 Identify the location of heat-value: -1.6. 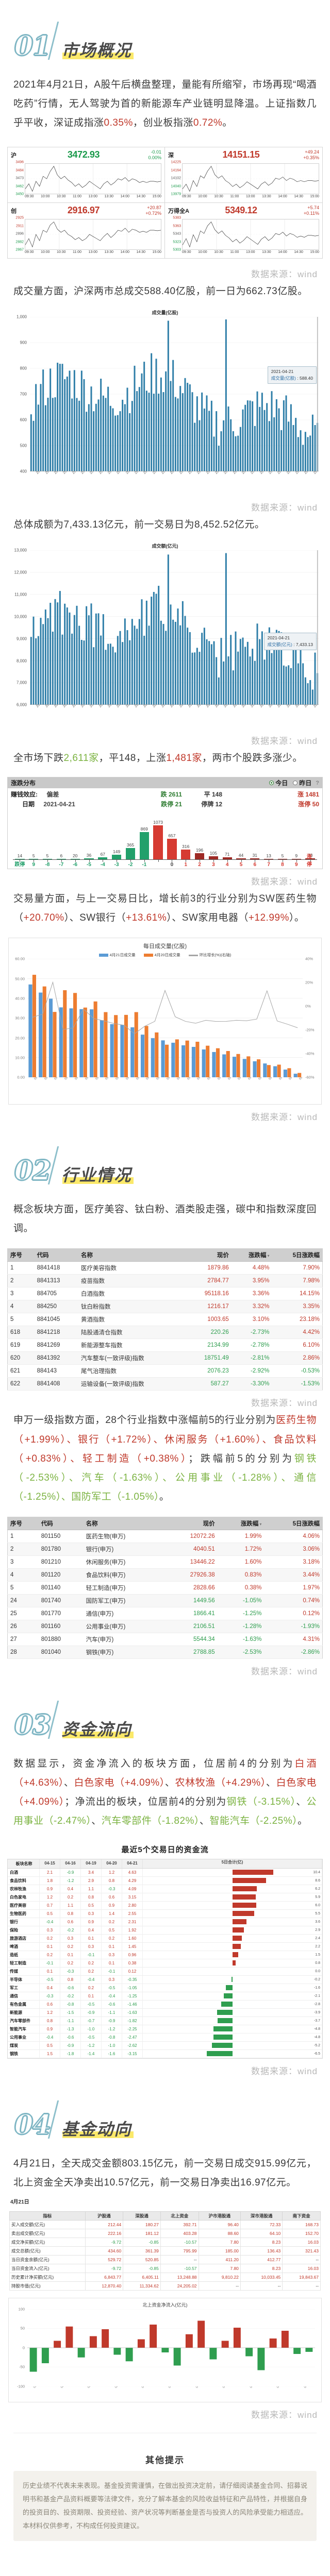
(112, 2053).